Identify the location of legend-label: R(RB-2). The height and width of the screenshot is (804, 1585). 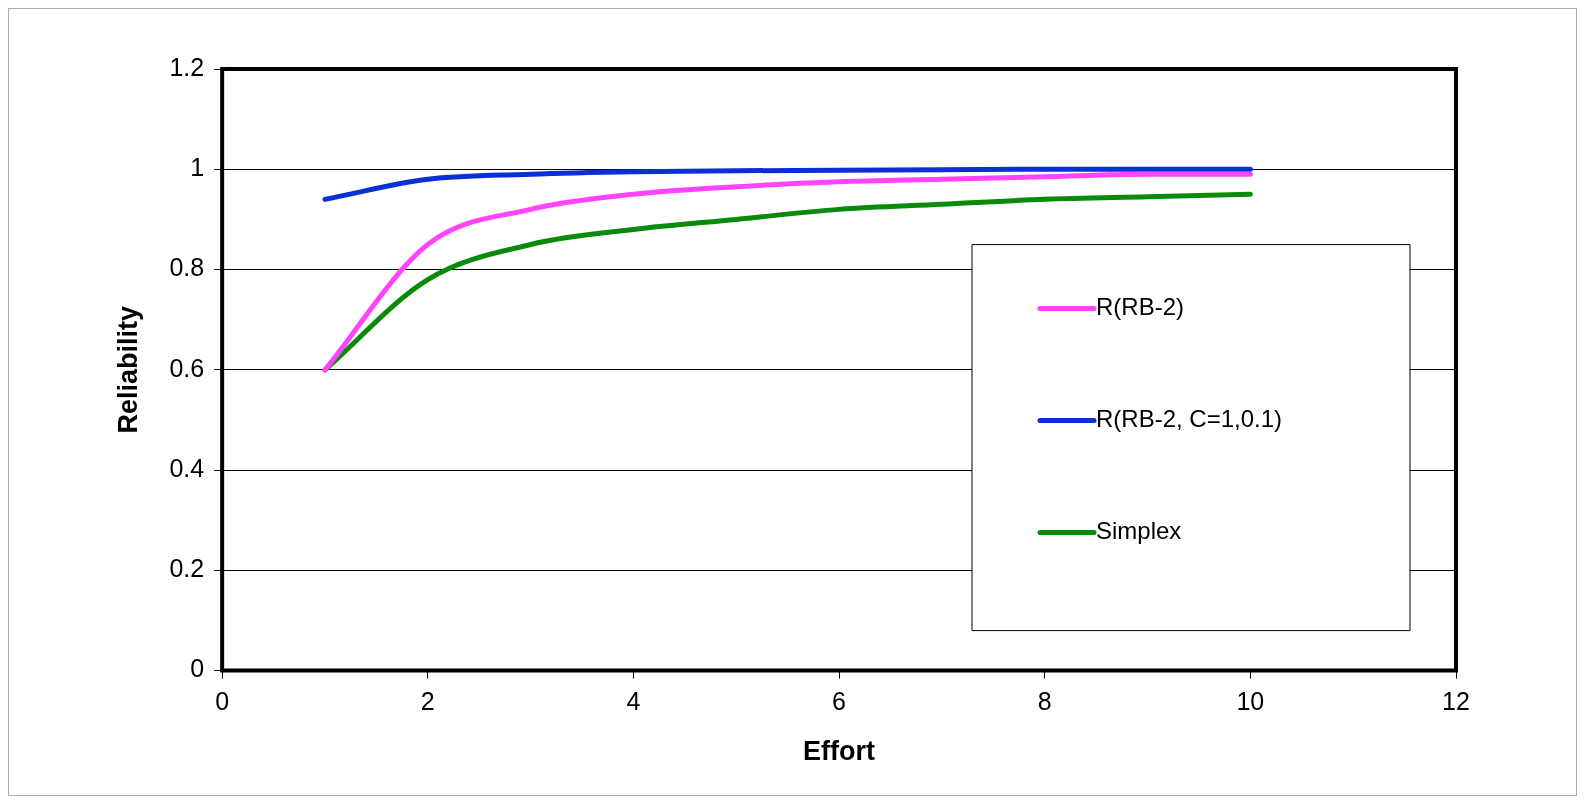
(1140, 307).